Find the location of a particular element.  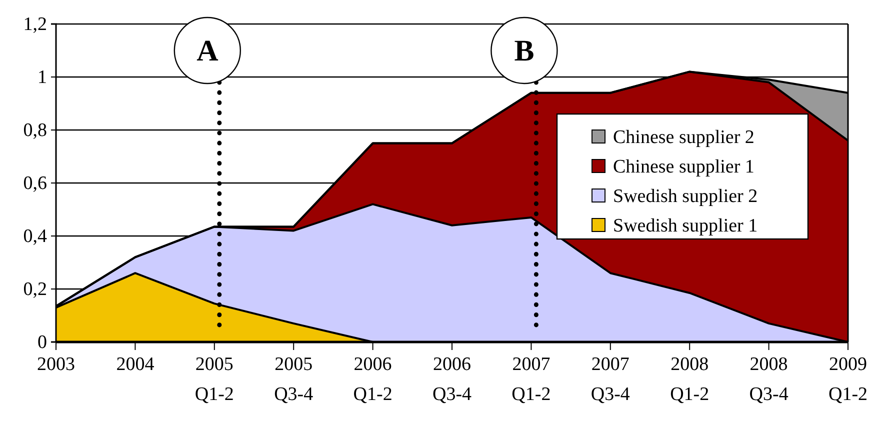

x-tick-label: 2007 Q1-2 is located at coordinates (531, 379).